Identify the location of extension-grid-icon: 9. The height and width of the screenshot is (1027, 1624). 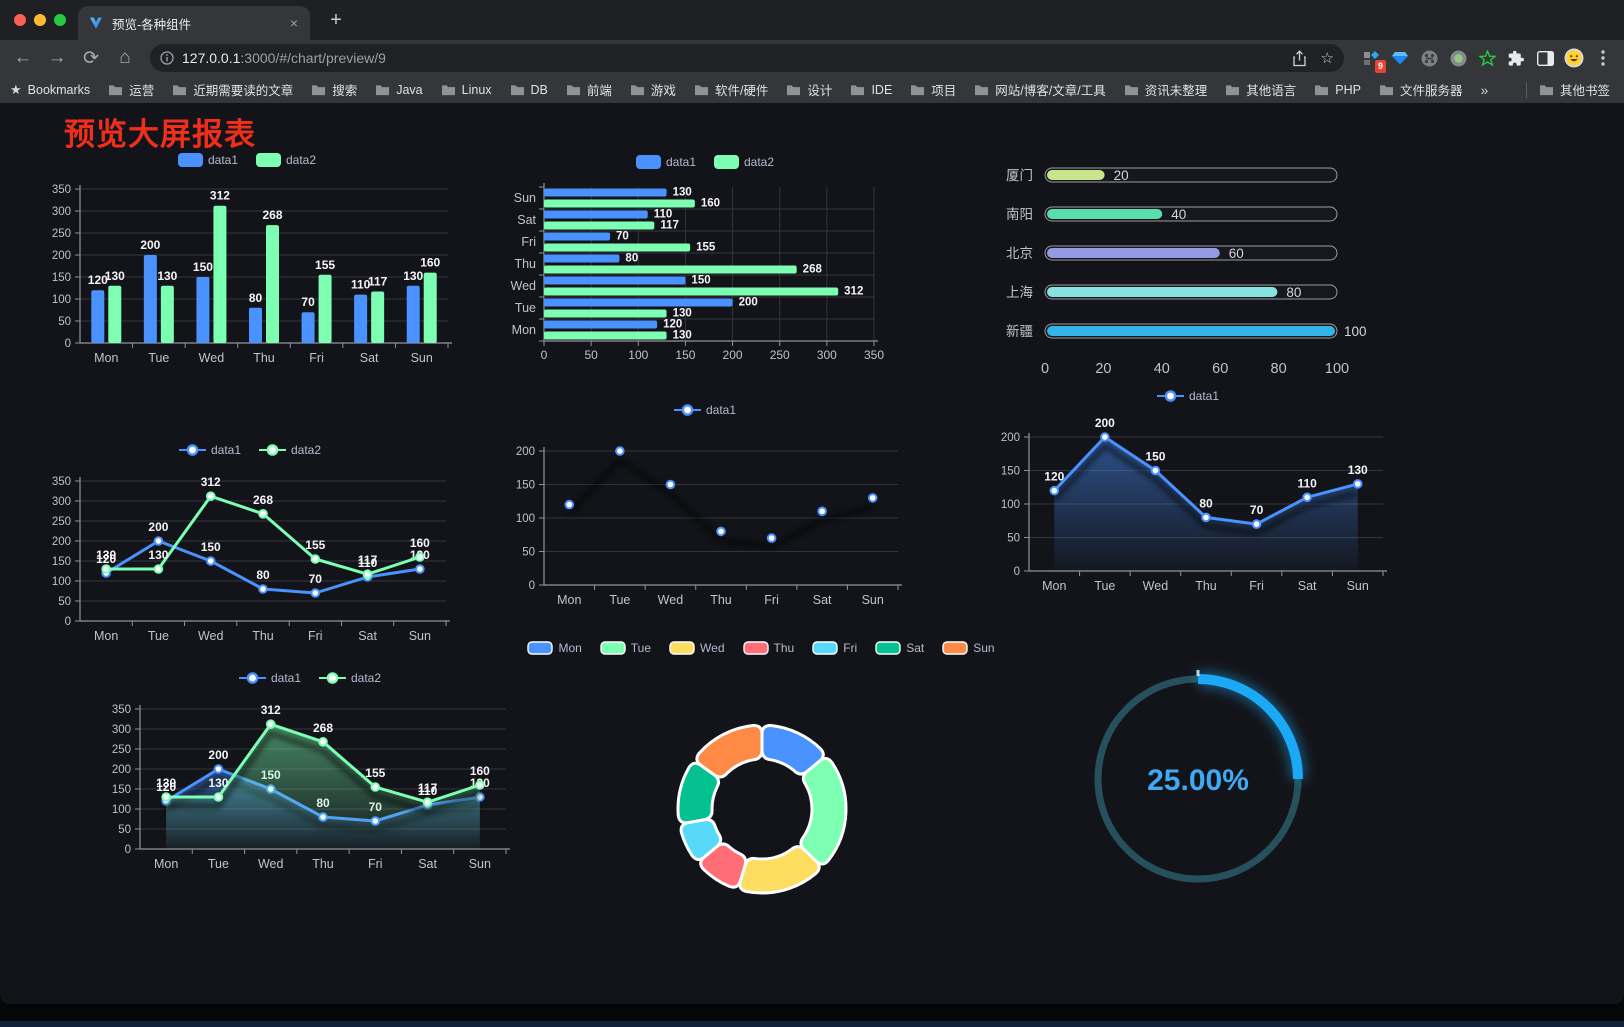
(1373, 60).